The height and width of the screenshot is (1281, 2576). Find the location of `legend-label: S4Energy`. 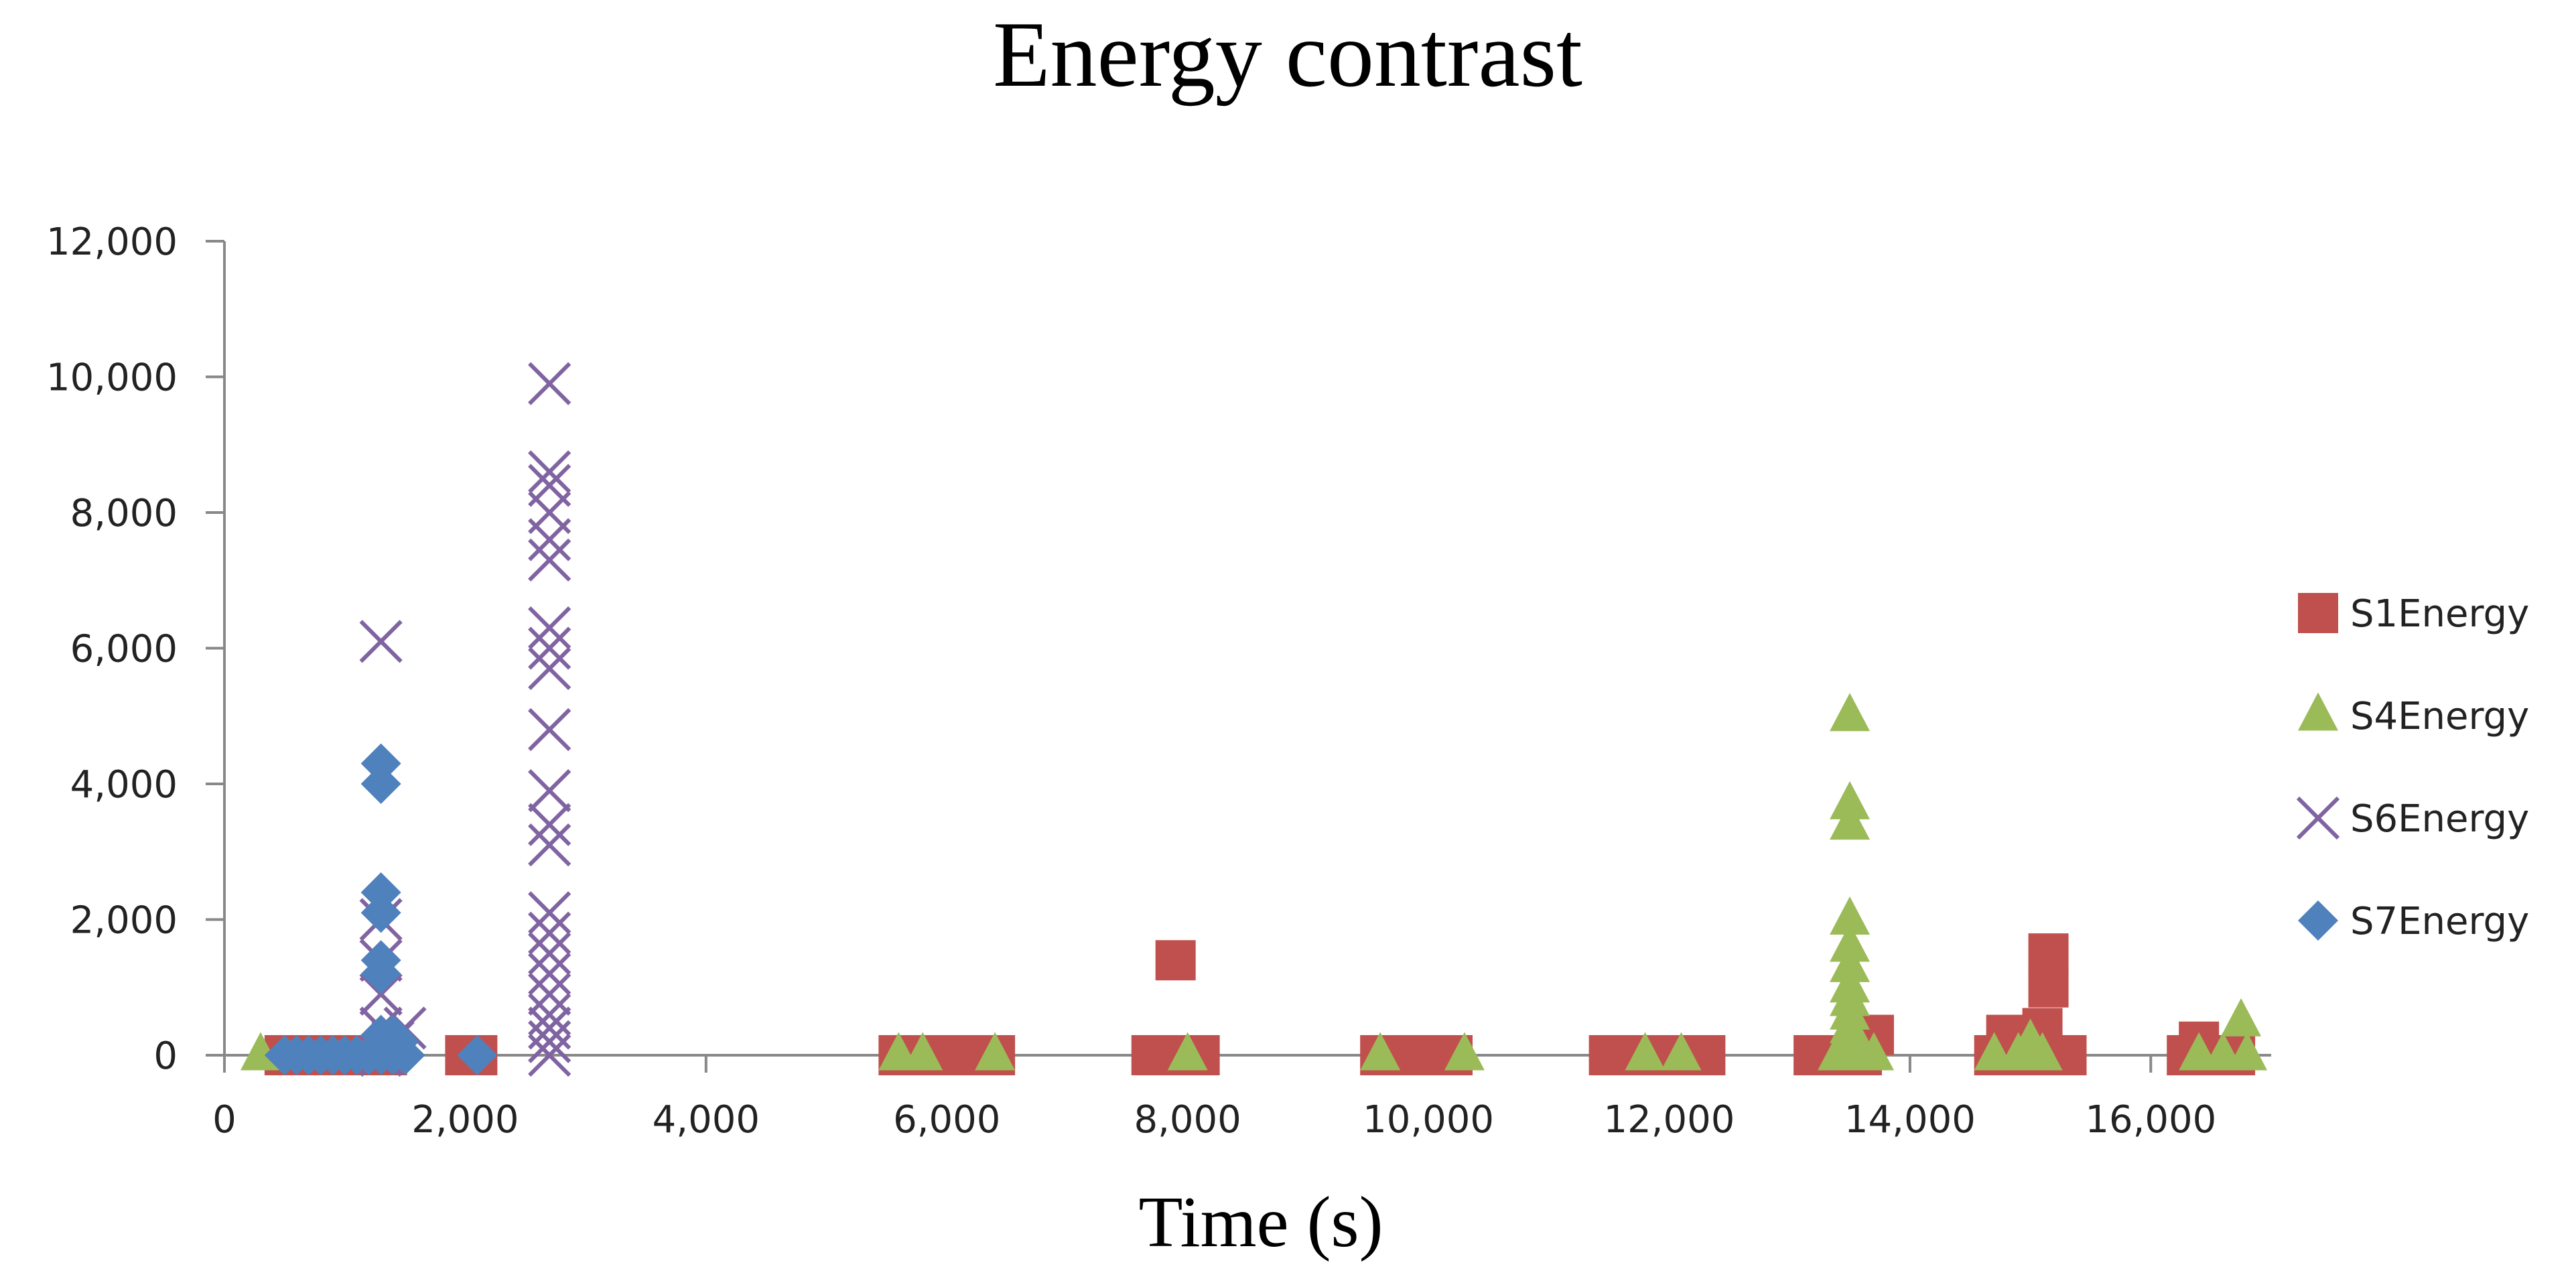

legend-label: S4Energy is located at coordinates (2439, 716).